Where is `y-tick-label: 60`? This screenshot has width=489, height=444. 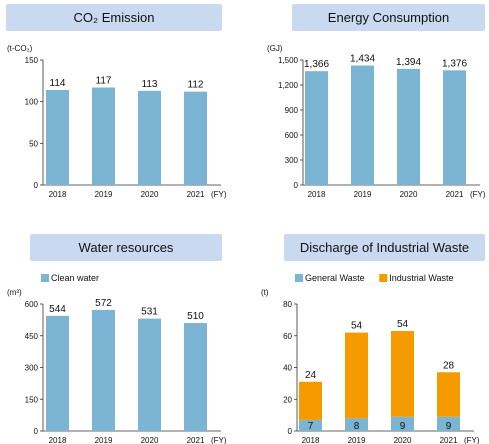
y-tick-label: 60 is located at coordinates (287, 336).